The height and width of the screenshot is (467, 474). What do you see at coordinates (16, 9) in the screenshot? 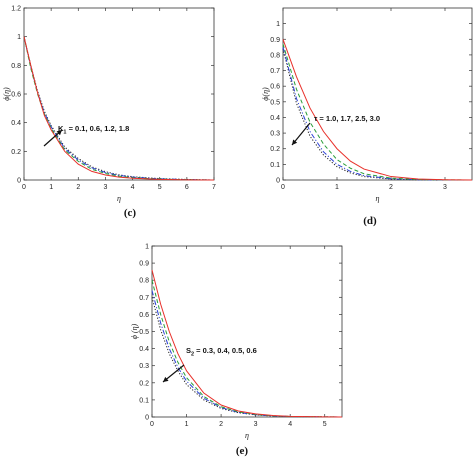
I see `y-tick-label: 1.2` at bounding box center [16, 9].